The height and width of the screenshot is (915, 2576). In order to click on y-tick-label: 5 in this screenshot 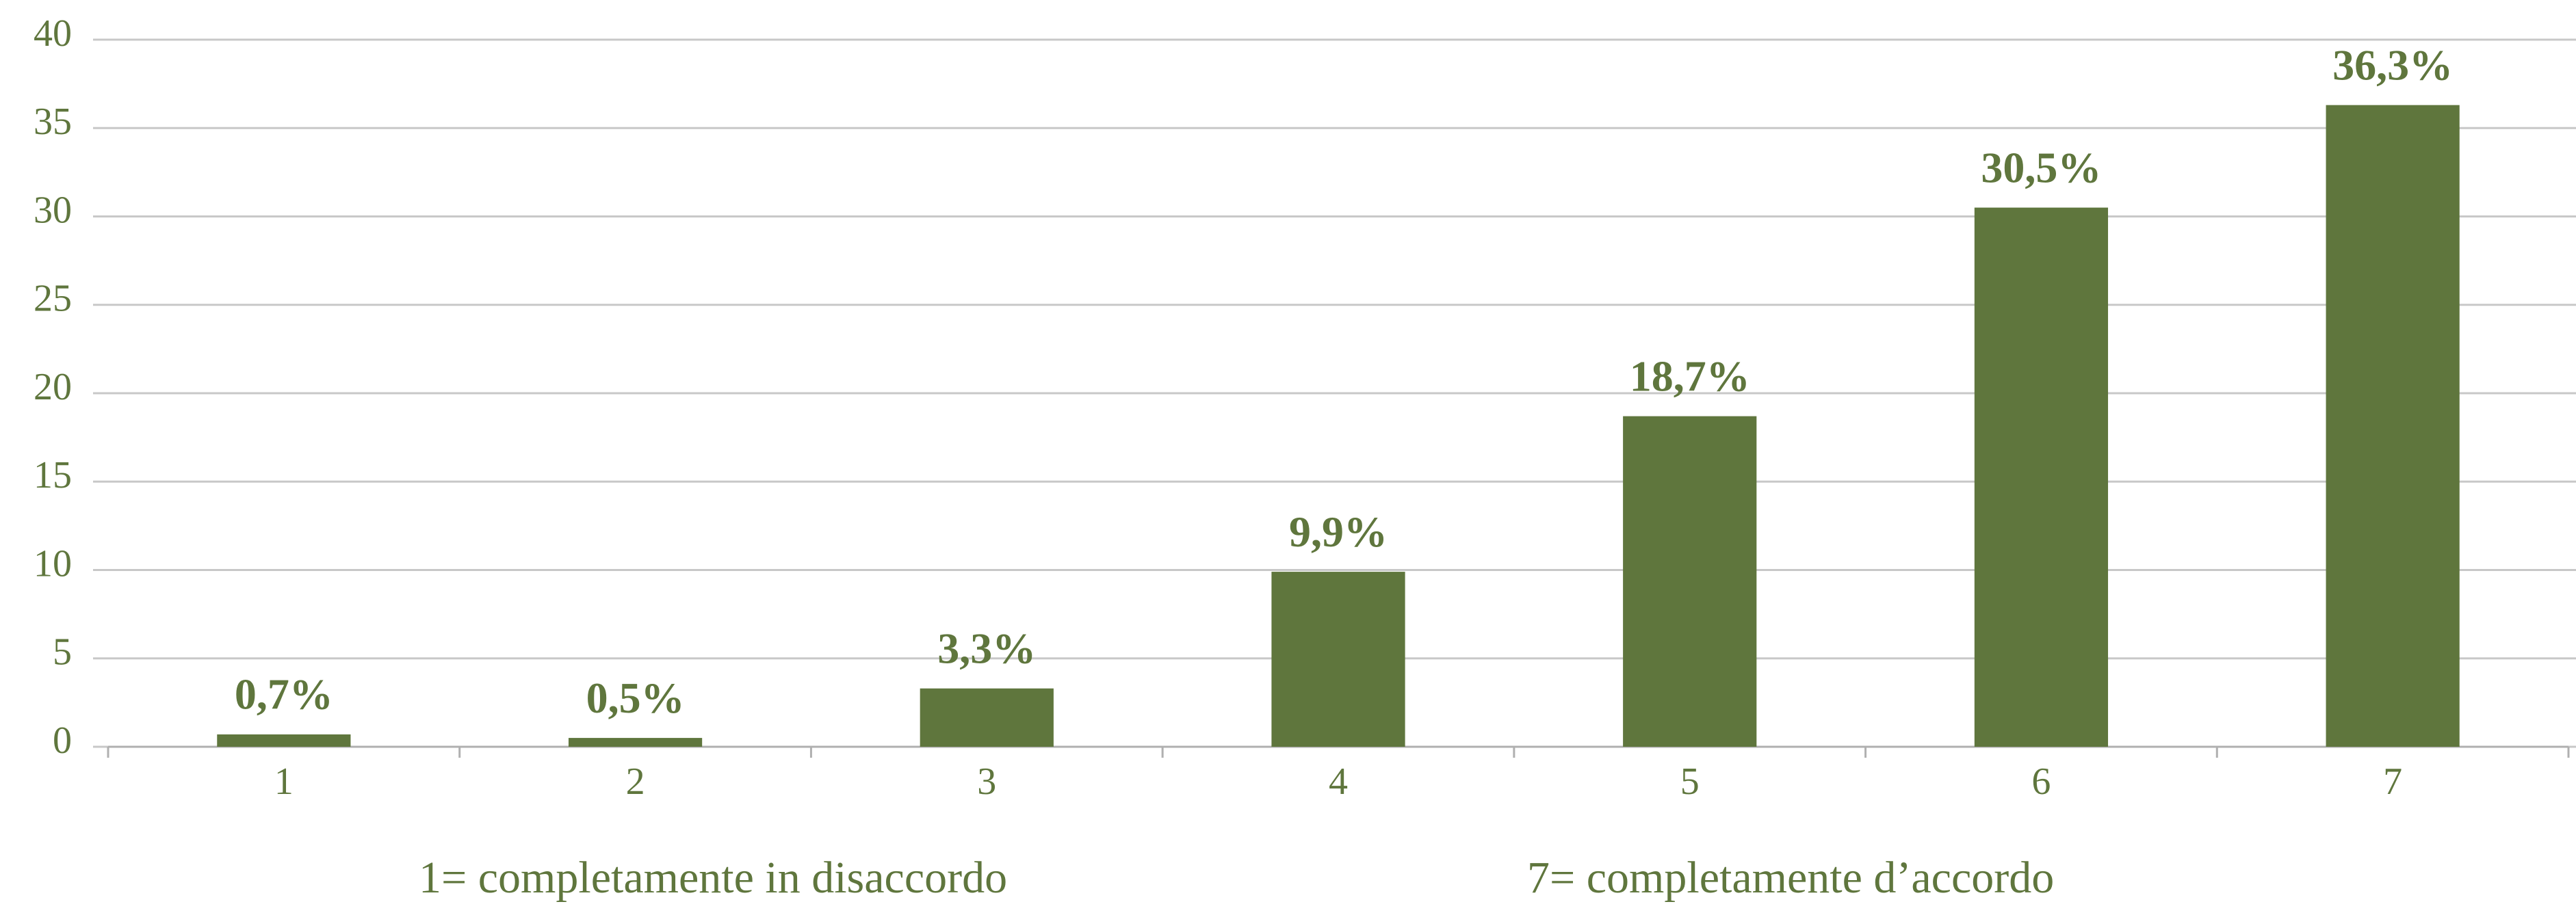, I will do `click(62, 652)`.